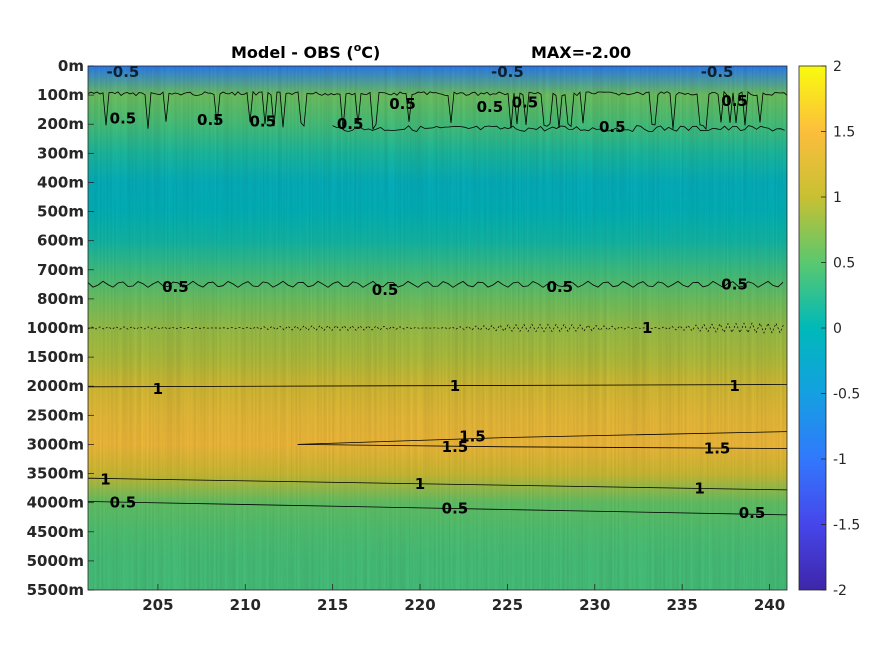 Image resolution: width=875 pixels, height=660 pixels. What do you see at coordinates (305, 51) in the screenshot?
I see `title-left: Model - OBS (oC)` at bounding box center [305, 51].